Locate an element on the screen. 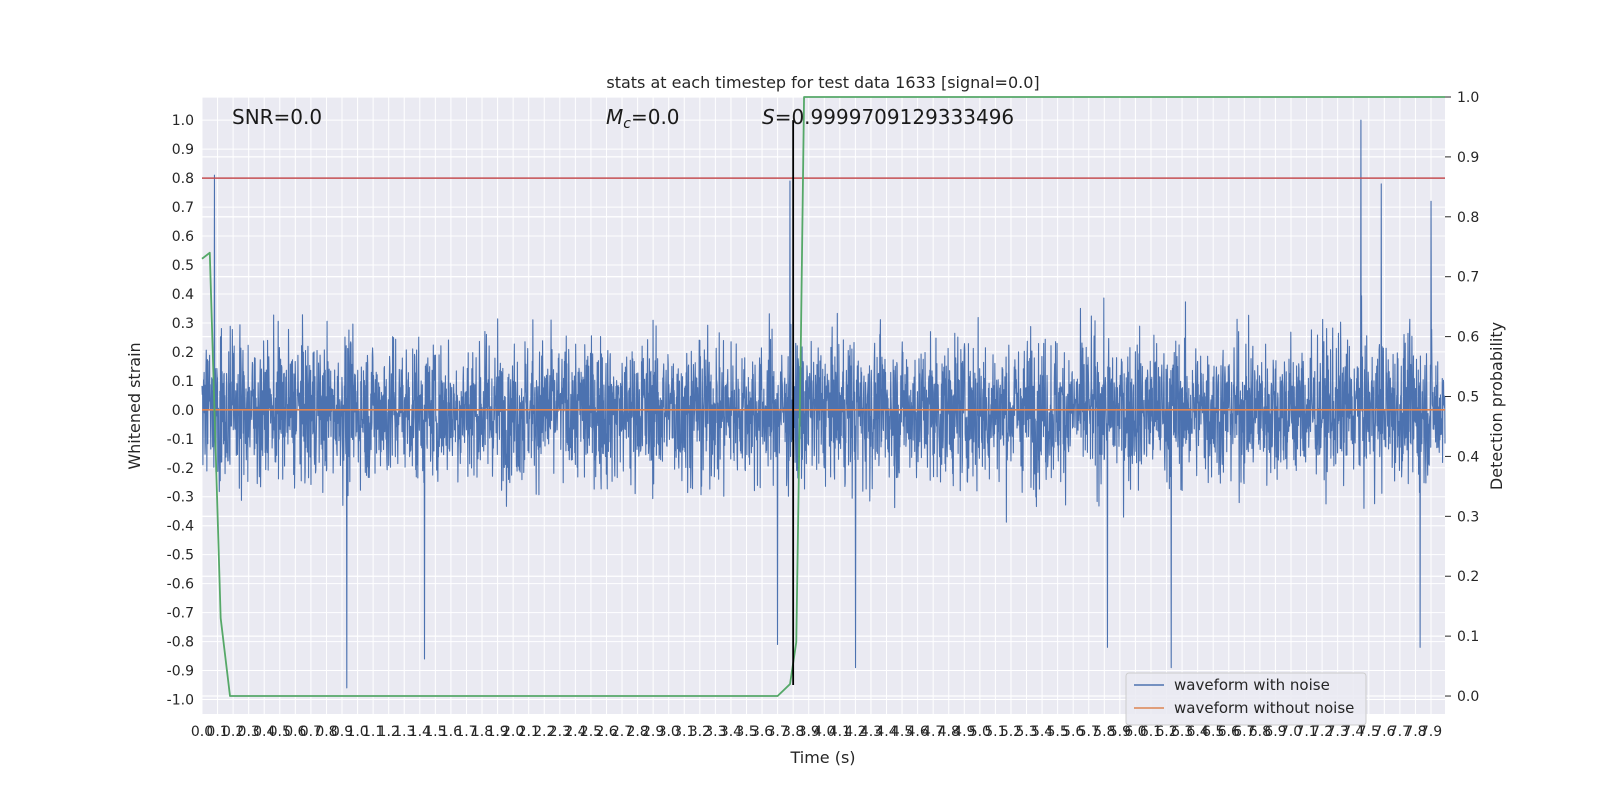 This screenshot has width=1600, height=800. chirp-mass-symbol: M is located at coordinates (614, 117).